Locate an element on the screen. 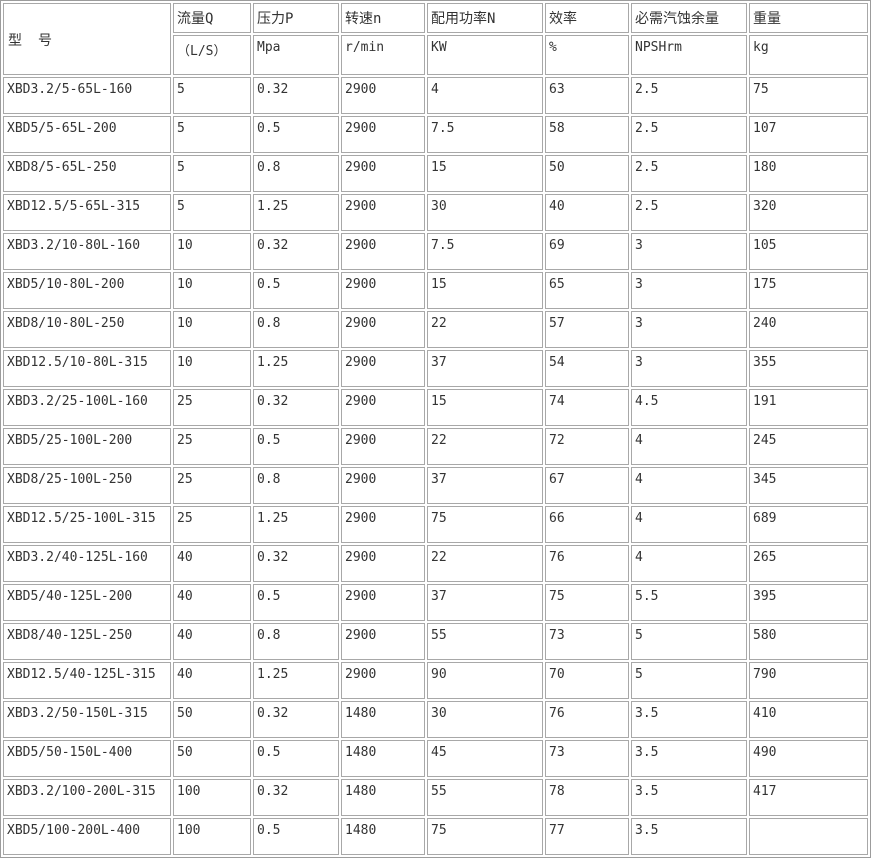  efficiency-cell: 40 is located at coordinates (587, 212).